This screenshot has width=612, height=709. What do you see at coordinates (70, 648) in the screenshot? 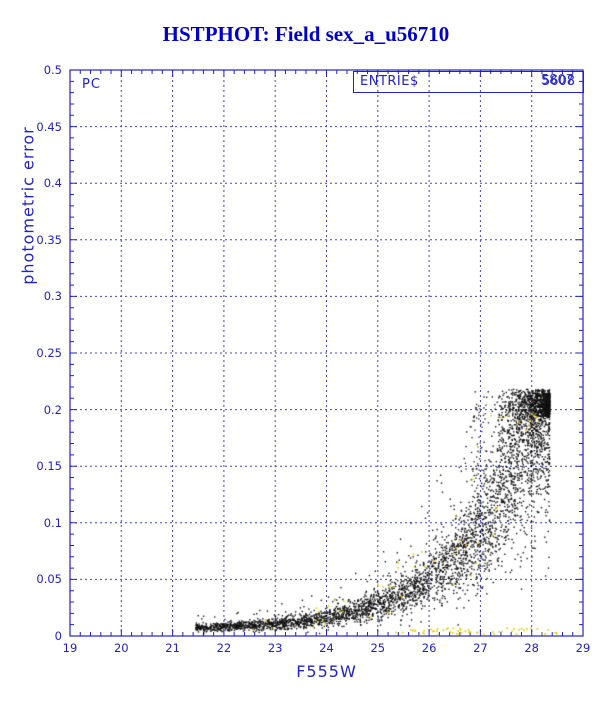
I see `x-tick-label: 19` at bounding box center [70, 648].